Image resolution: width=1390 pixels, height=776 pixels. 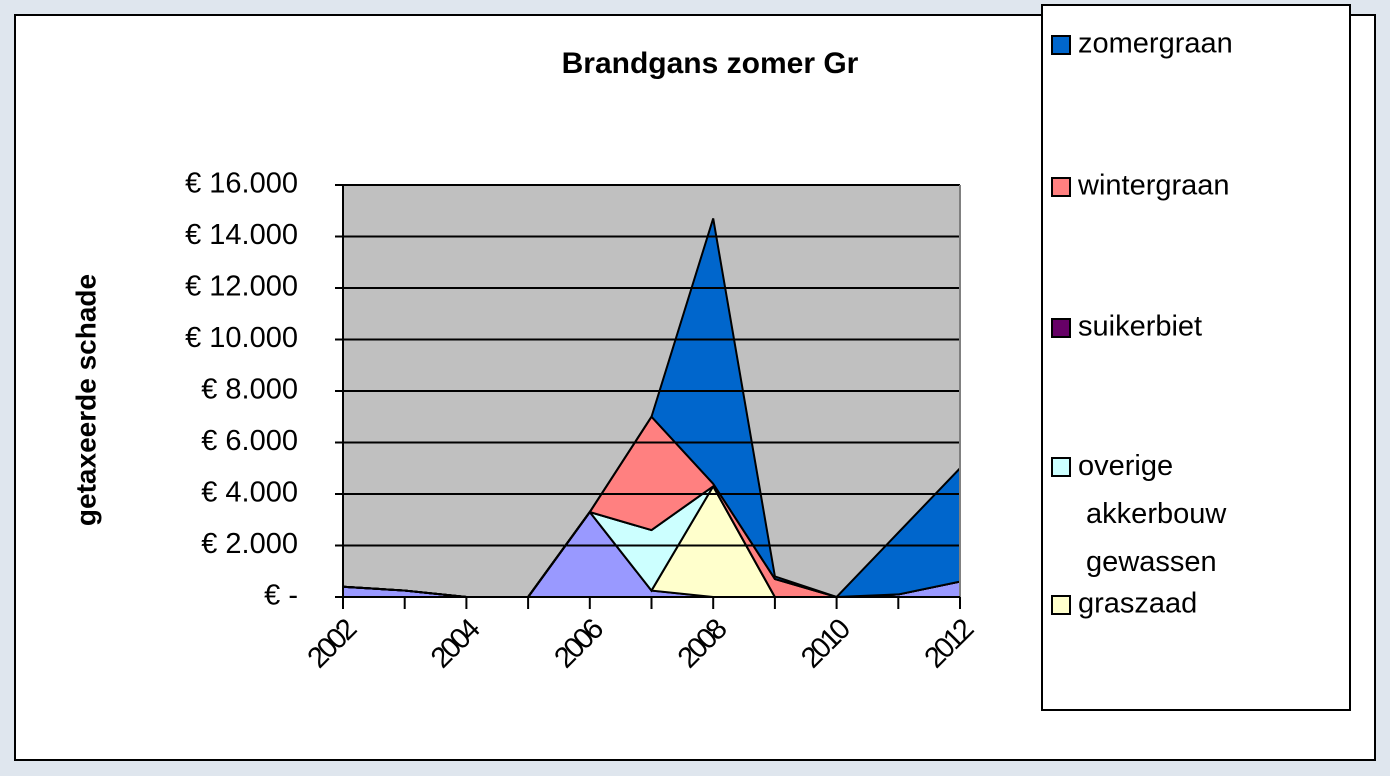 What do you see at coordinates (1152, 514) in the screenshot?
I see `legend-label: overige akkerbouw gewassen` at bounding box center [1152, 514].